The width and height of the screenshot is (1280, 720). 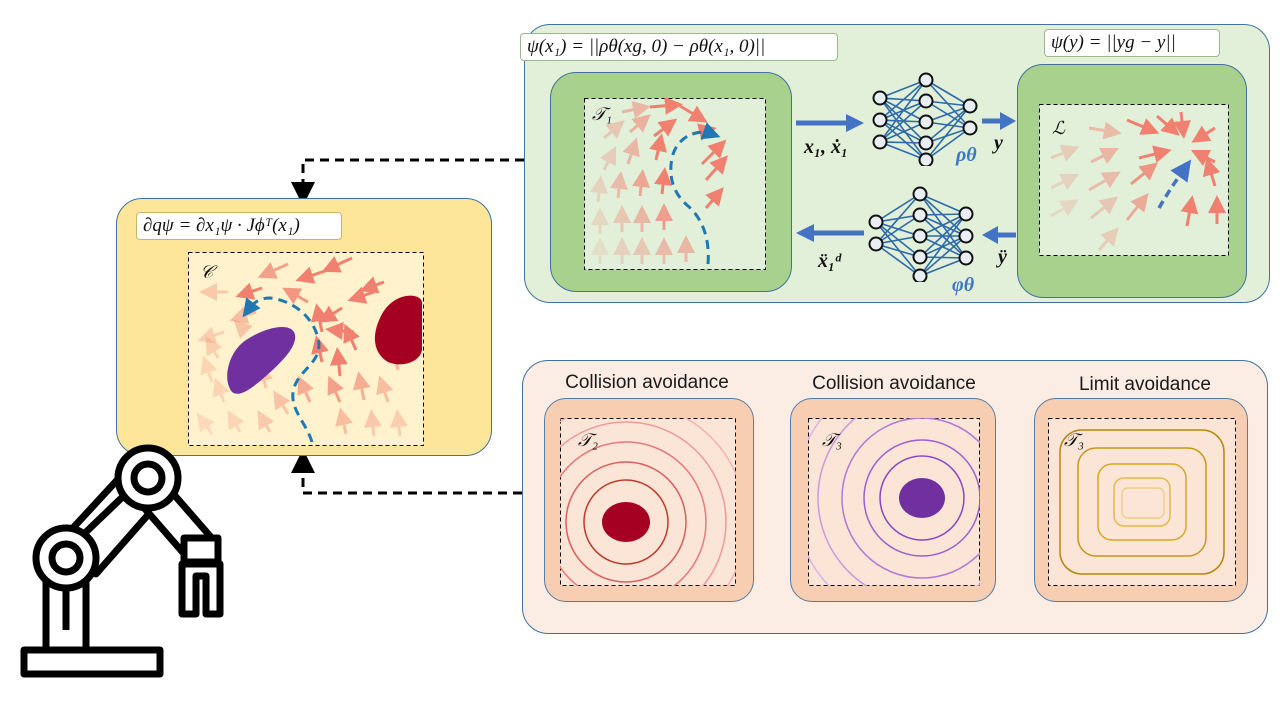 What do you see at coordinates (966, 155) in the screenshot?
I see `encoder-name-label: ρθ` at bounding box center [966, 155].